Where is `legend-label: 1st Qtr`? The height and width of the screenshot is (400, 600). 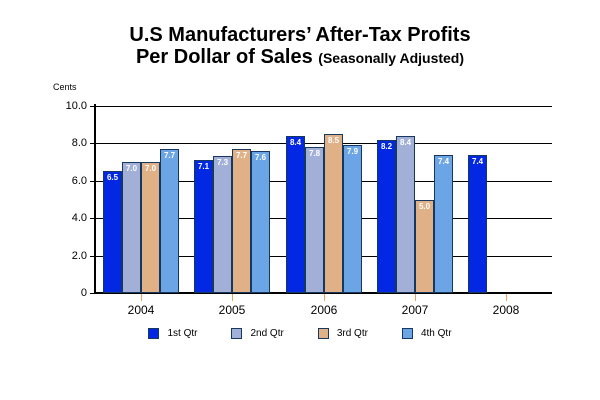
legend-label: 1st Qtr is located at coordinates (182, 333).